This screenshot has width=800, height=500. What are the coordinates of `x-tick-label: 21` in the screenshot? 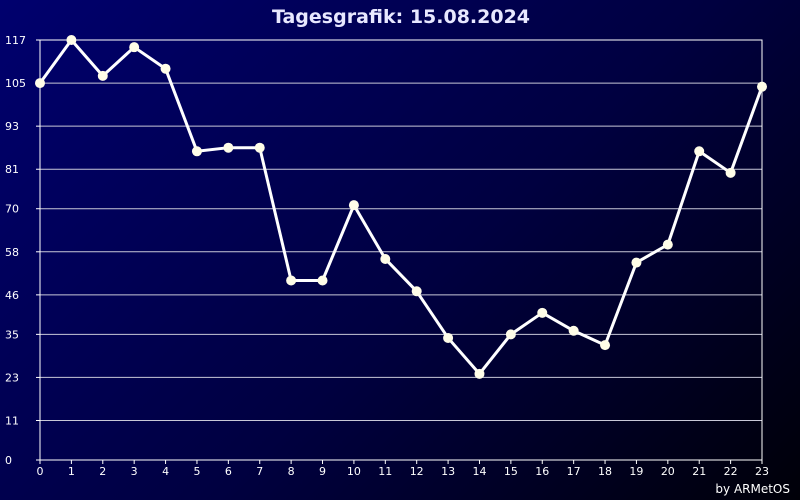 It's located at (699, 471).